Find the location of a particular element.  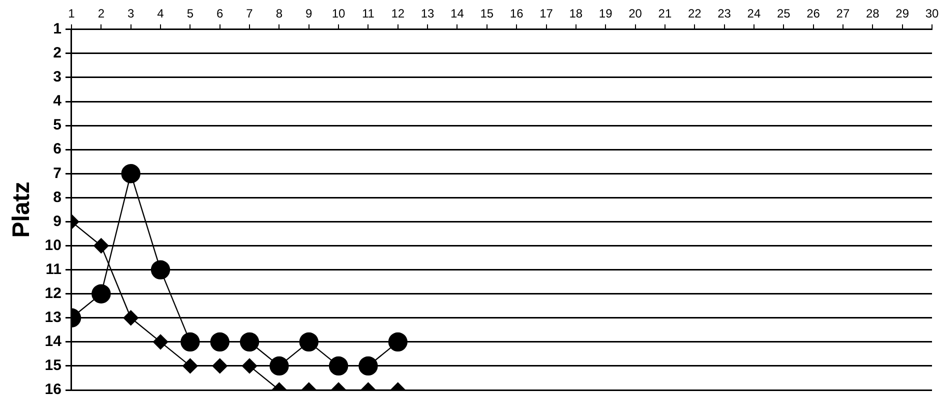

y-tick-label: 12 is located at coordinates (53, 293).